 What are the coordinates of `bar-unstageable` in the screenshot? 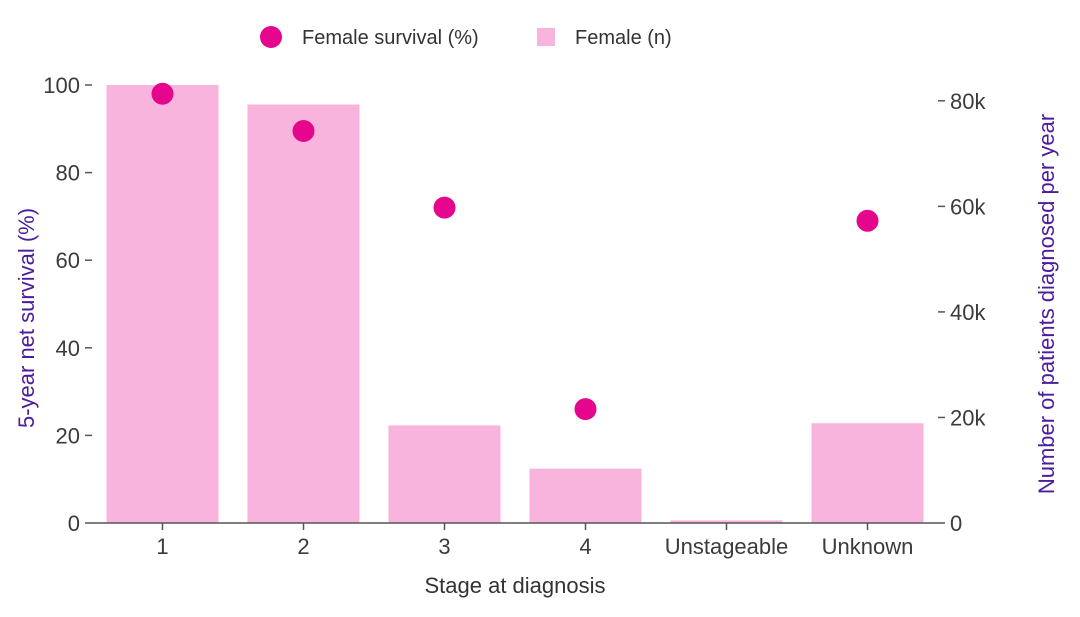 It's located at (726, 521).